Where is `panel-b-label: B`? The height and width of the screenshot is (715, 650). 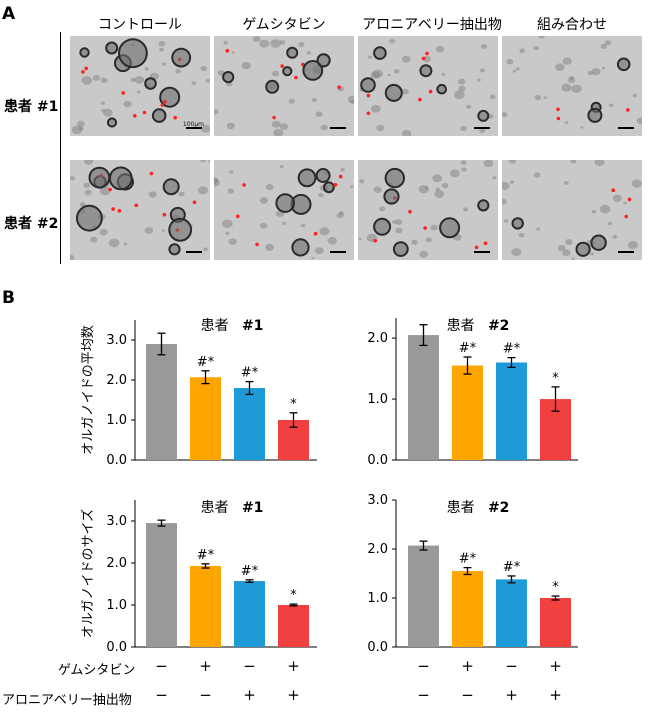
panel-b-label: B is located at coordinates (8, 298).